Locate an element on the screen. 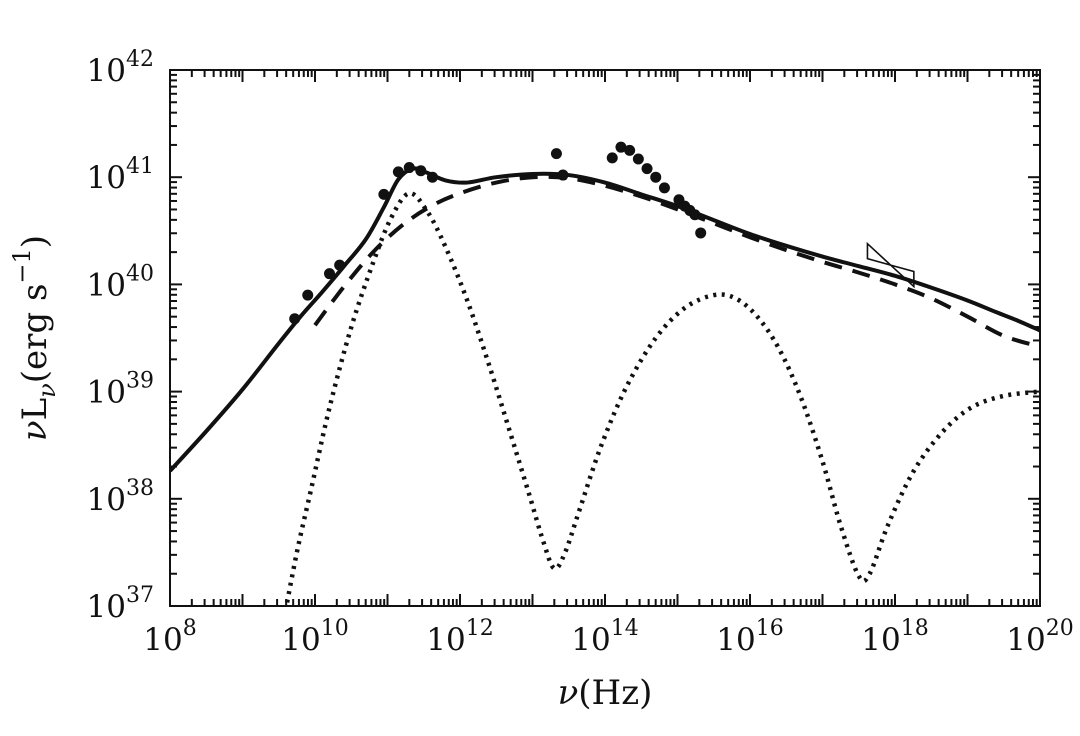  y-tick-label: 1037 is located at coordinates (120, 604).